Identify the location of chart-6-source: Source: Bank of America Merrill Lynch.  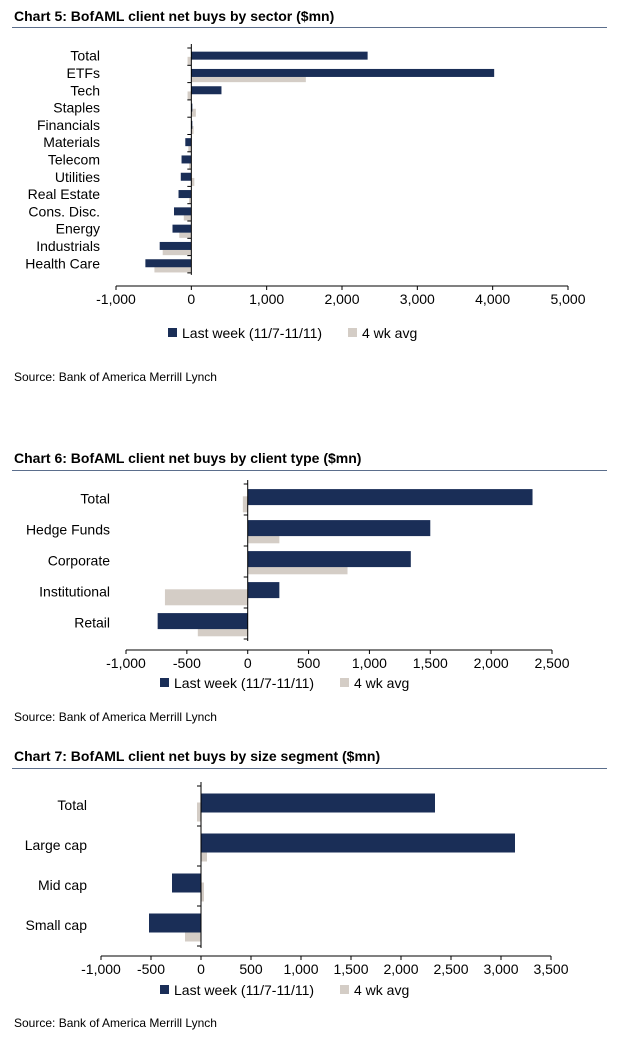
(115, 717).